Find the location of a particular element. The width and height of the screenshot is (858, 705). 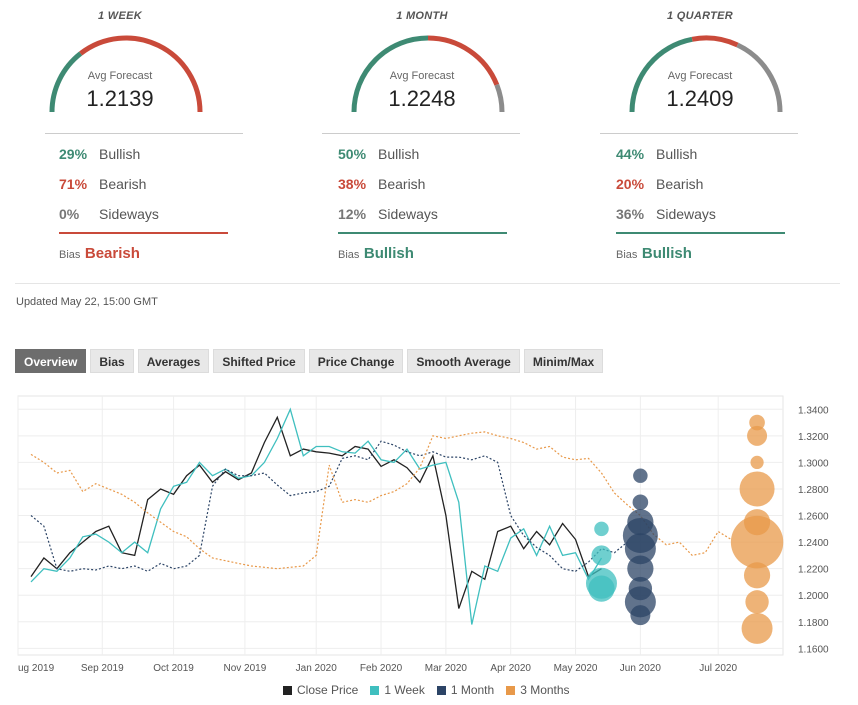

sideways-pct: 36% is located at coordinates (630, 214).